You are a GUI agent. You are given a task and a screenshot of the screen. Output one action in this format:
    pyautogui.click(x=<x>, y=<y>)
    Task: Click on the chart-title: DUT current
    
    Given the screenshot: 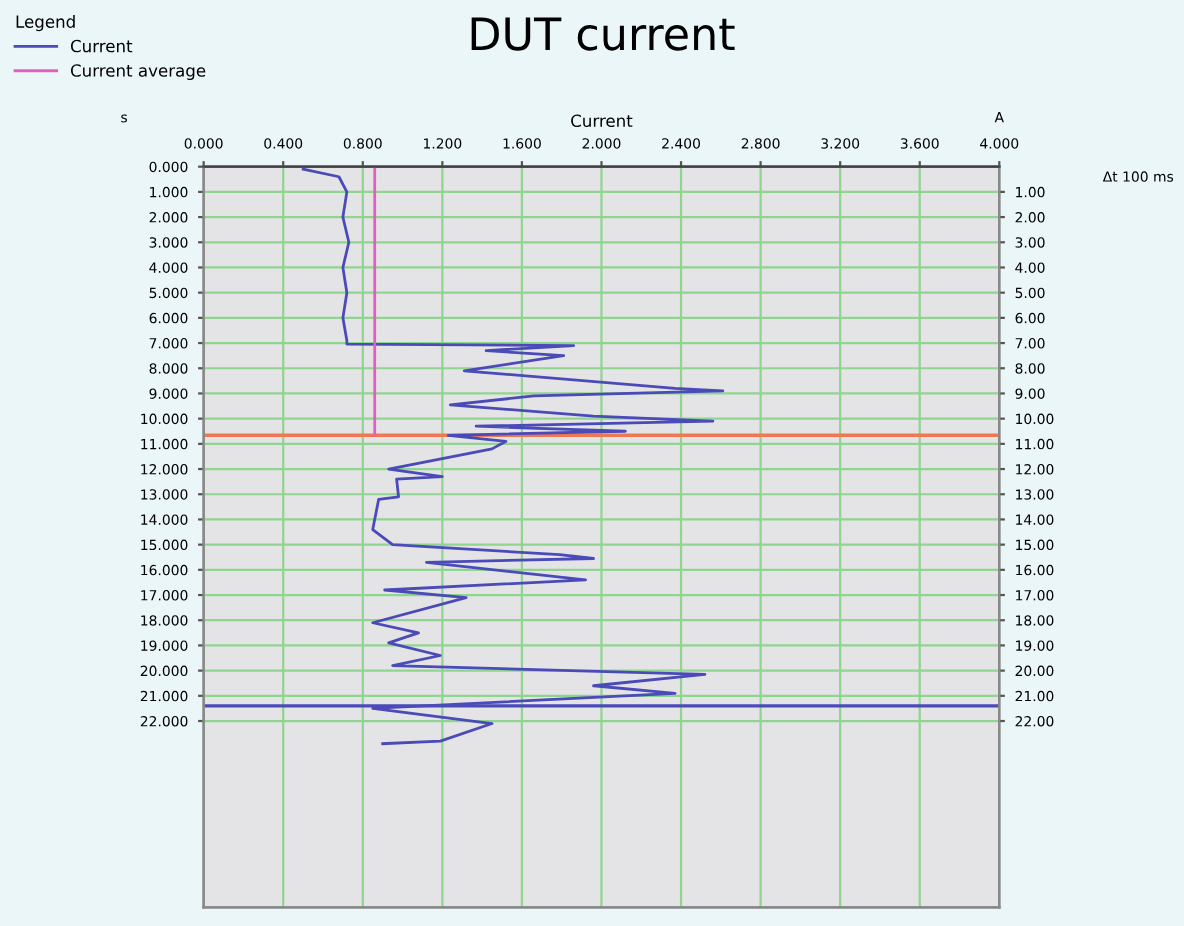 What is the action you would take?
    pyautogui.click(x=603, y=34)
    